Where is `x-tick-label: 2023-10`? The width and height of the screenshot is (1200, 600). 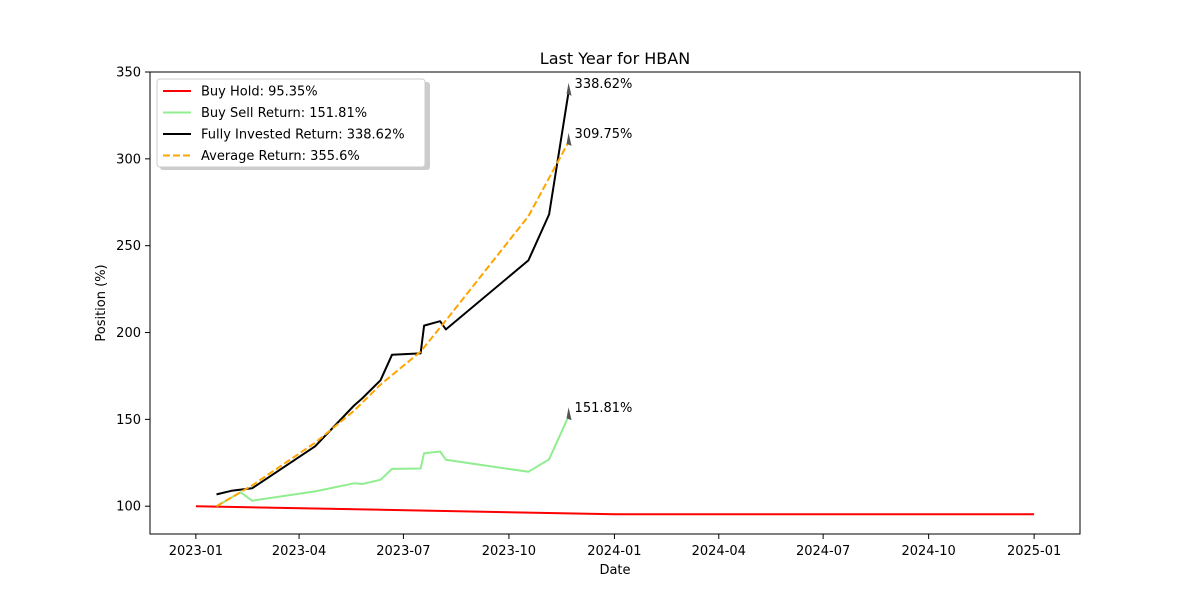 x-tick-label: 2023-10 is located at coordinates (509, 551).